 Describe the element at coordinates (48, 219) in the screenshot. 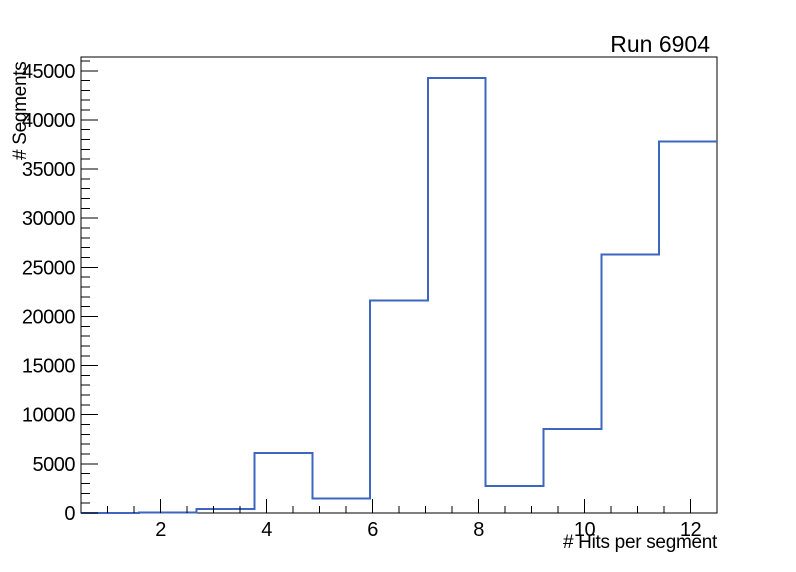

I see `y-tick-label: 30000` at that location.